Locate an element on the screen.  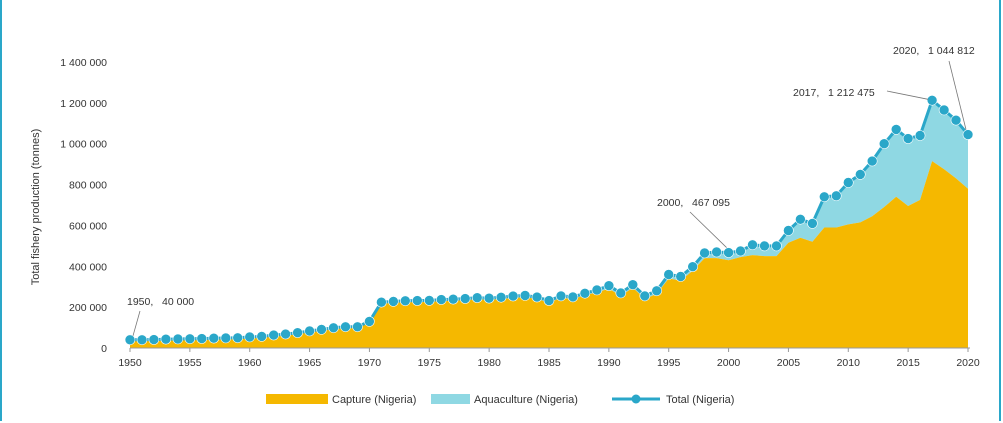
x-tick-label: 2020 is located at coordinates (968, 363).